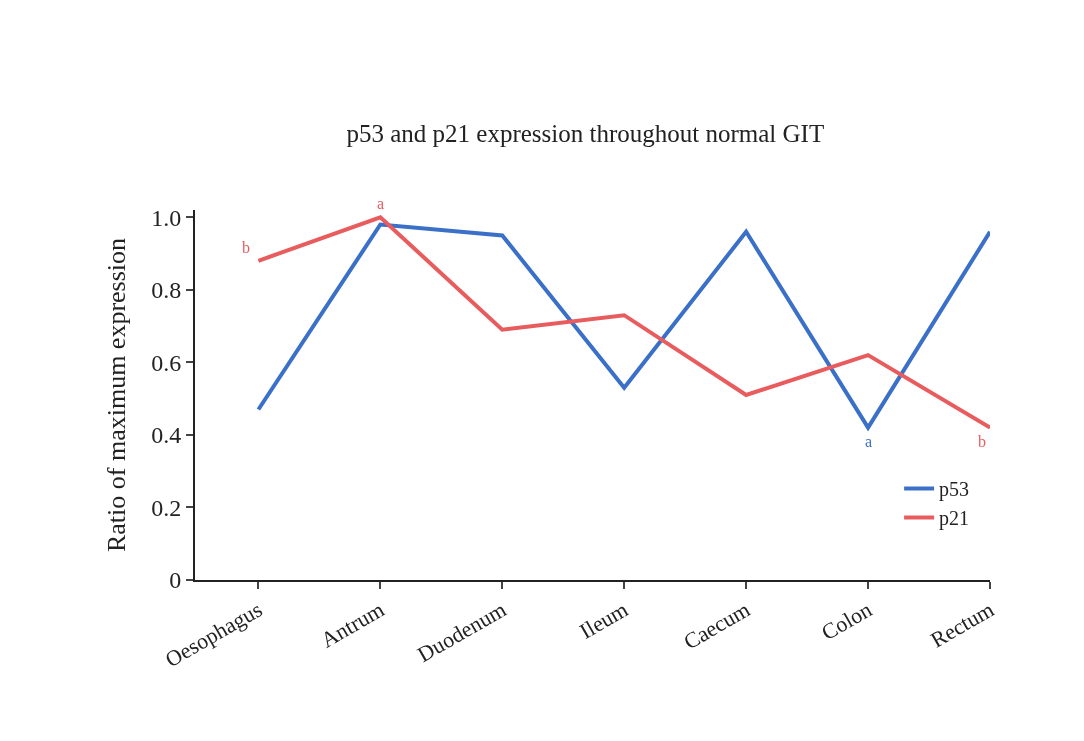 The height and width of the screenshot is (741, 1084). What do you see at coordinates (166, 362) in the screenshot?
I see `y-tick-label: 0.6` at bounding box center [166, 362].